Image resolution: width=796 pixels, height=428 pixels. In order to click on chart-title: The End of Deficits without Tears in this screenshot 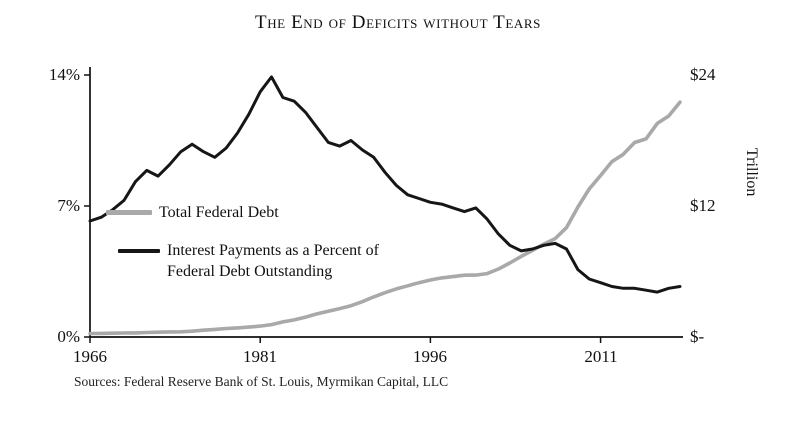, I will do `click(397, 22)`.